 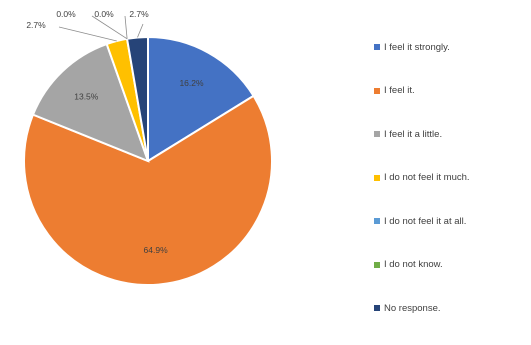 What do you see at coordinates (417, 47) in the screenshot?
I see `legend-label-1: I feel it strongly.` at bounding box center [417, 47].